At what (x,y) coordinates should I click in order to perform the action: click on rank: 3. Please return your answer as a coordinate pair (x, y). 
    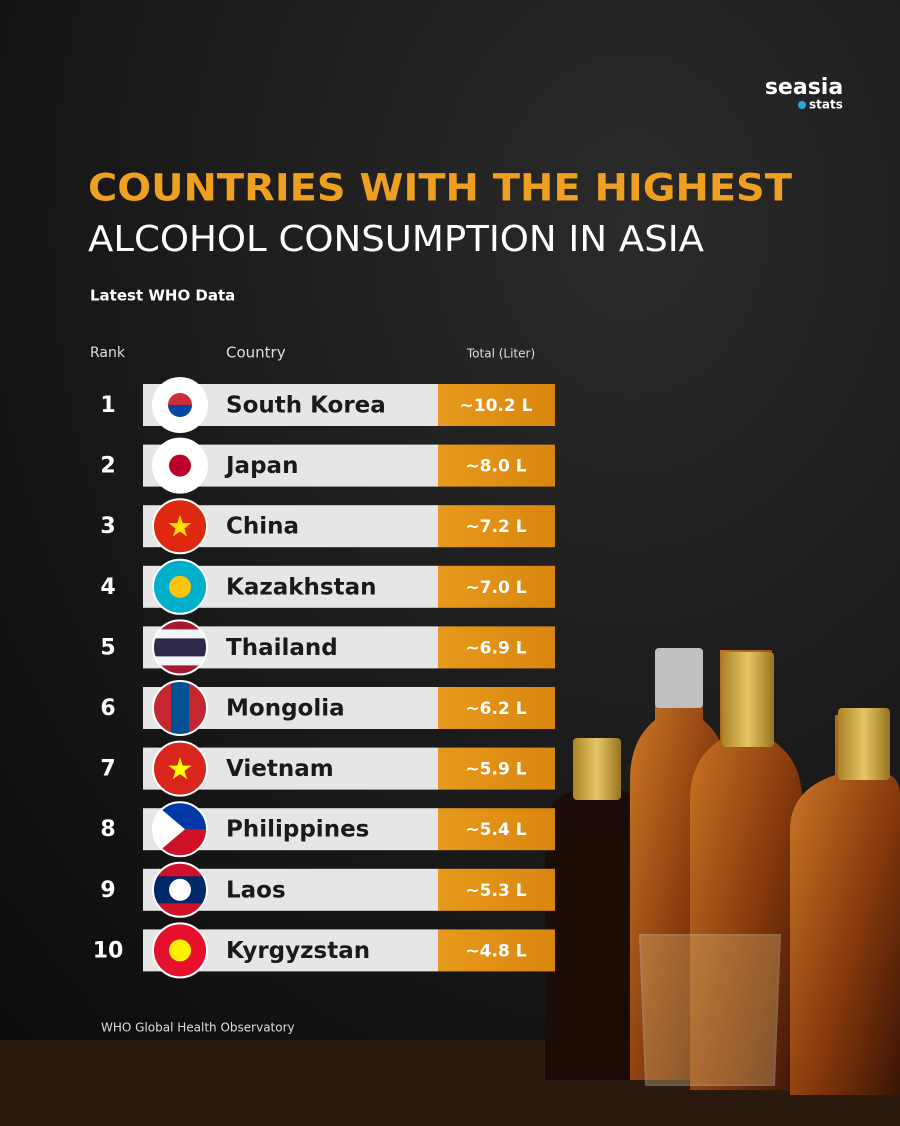
    Looking at the image, I should click on (107, 526).